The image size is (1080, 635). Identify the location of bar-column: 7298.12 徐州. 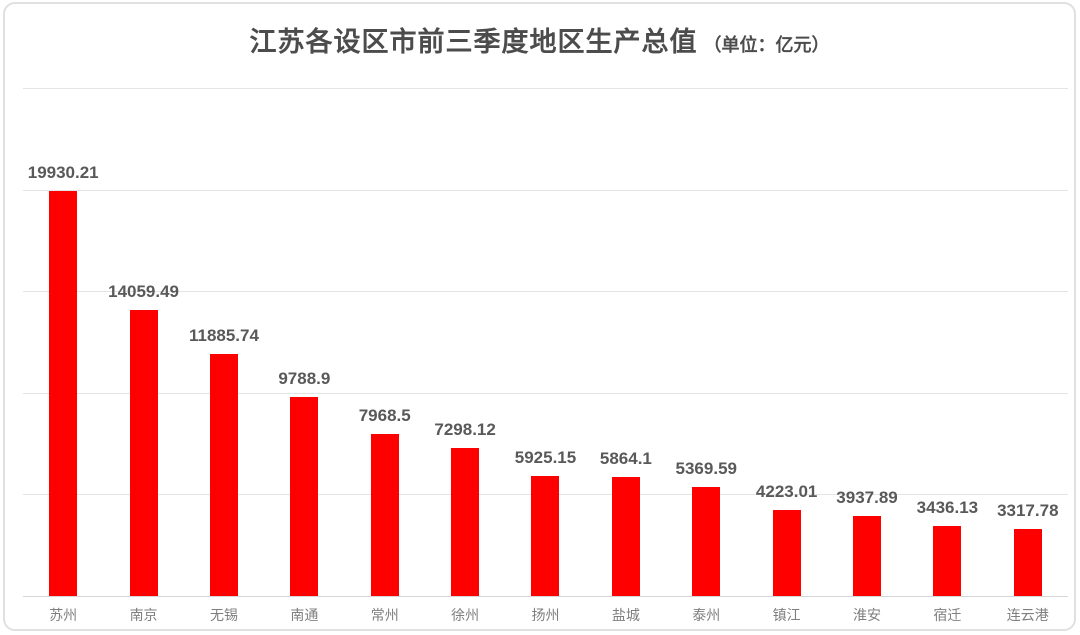
(465, 355).